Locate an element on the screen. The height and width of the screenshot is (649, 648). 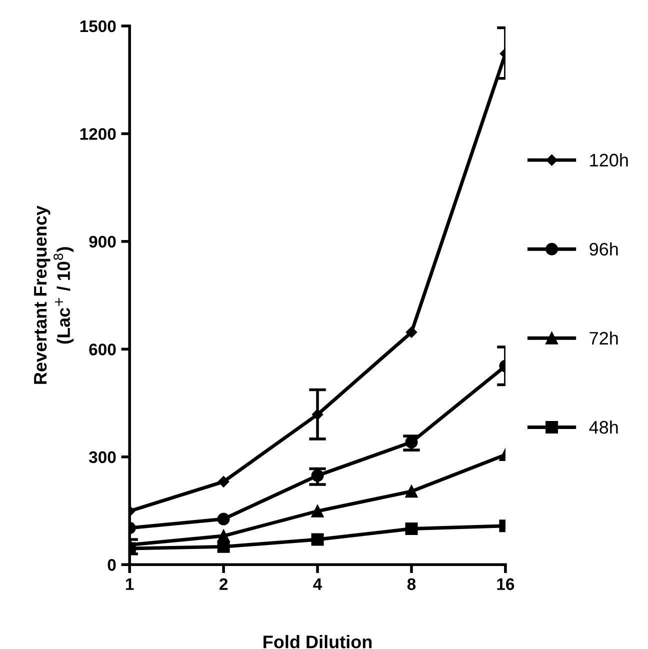
y-tick-label: 600 is located at coordinates (102, 350).